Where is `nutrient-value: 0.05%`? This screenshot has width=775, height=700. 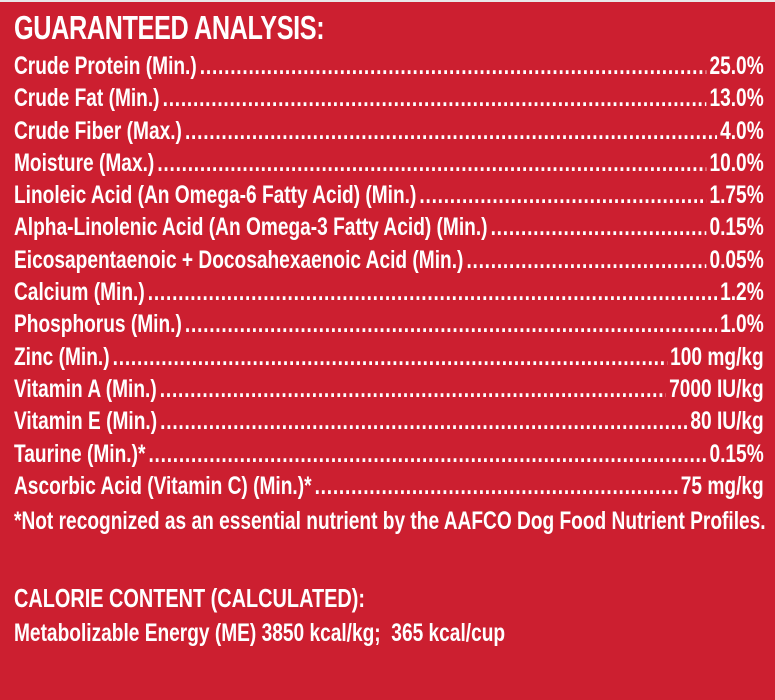
nutrient-value: 0.05% is located at coordinates (736, 259).